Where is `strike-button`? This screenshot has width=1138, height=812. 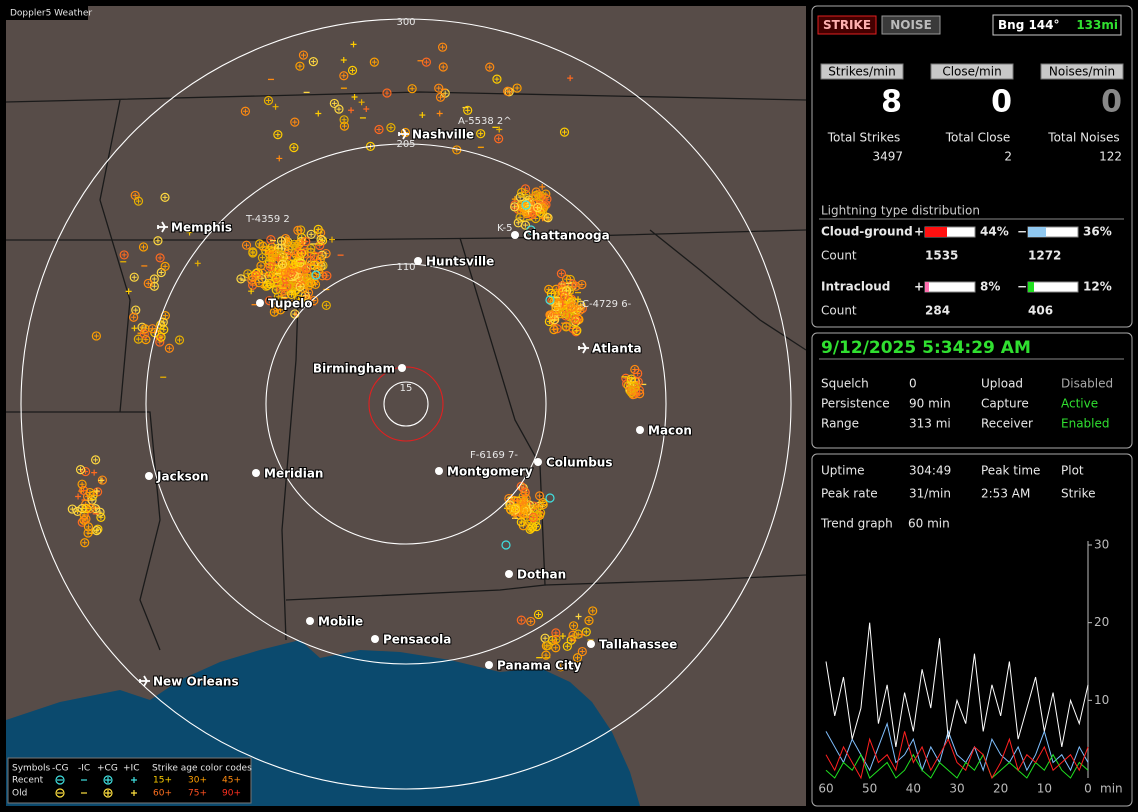 strike-button is located at coordinates (847, 25).